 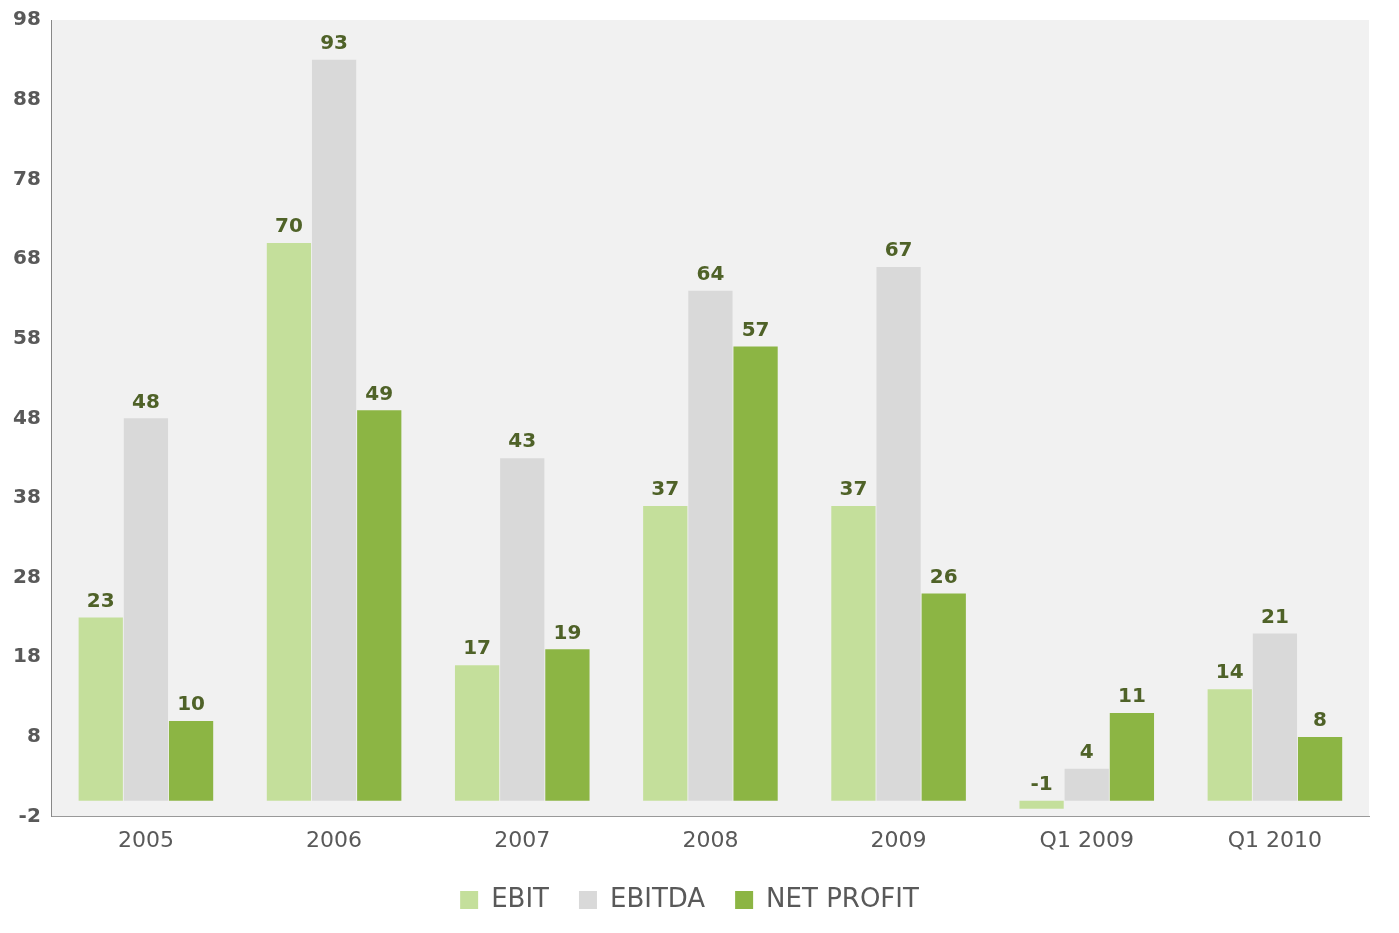 What do you see at coordinates (145, 839) in the screenshot?
I see `x-tick-label: 2005` at bounding box center [145, 839].